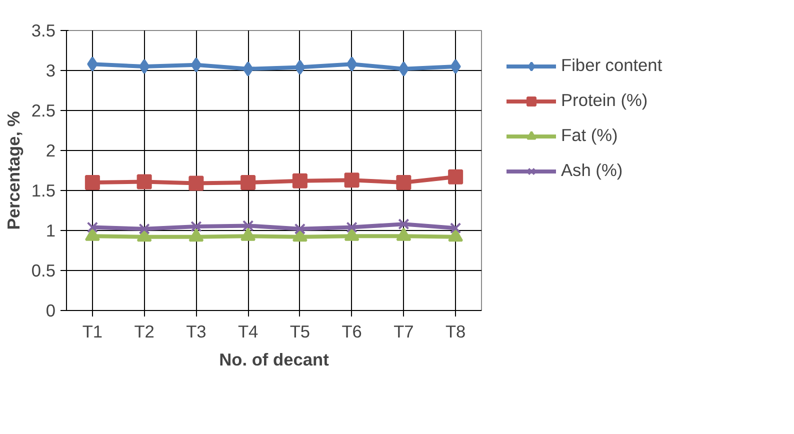 Image resolution: width=794 pixels, height=434 pixels. Describe the element at coordinates (589, 135) in the screenshot. I see `legend-label: Fat (%)` at that location.